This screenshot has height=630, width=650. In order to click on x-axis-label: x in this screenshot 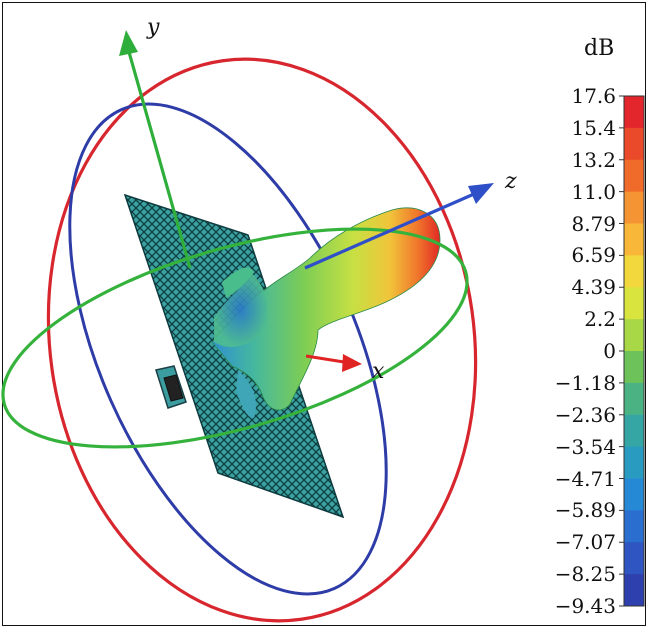, I will do `click(378, 371)`.